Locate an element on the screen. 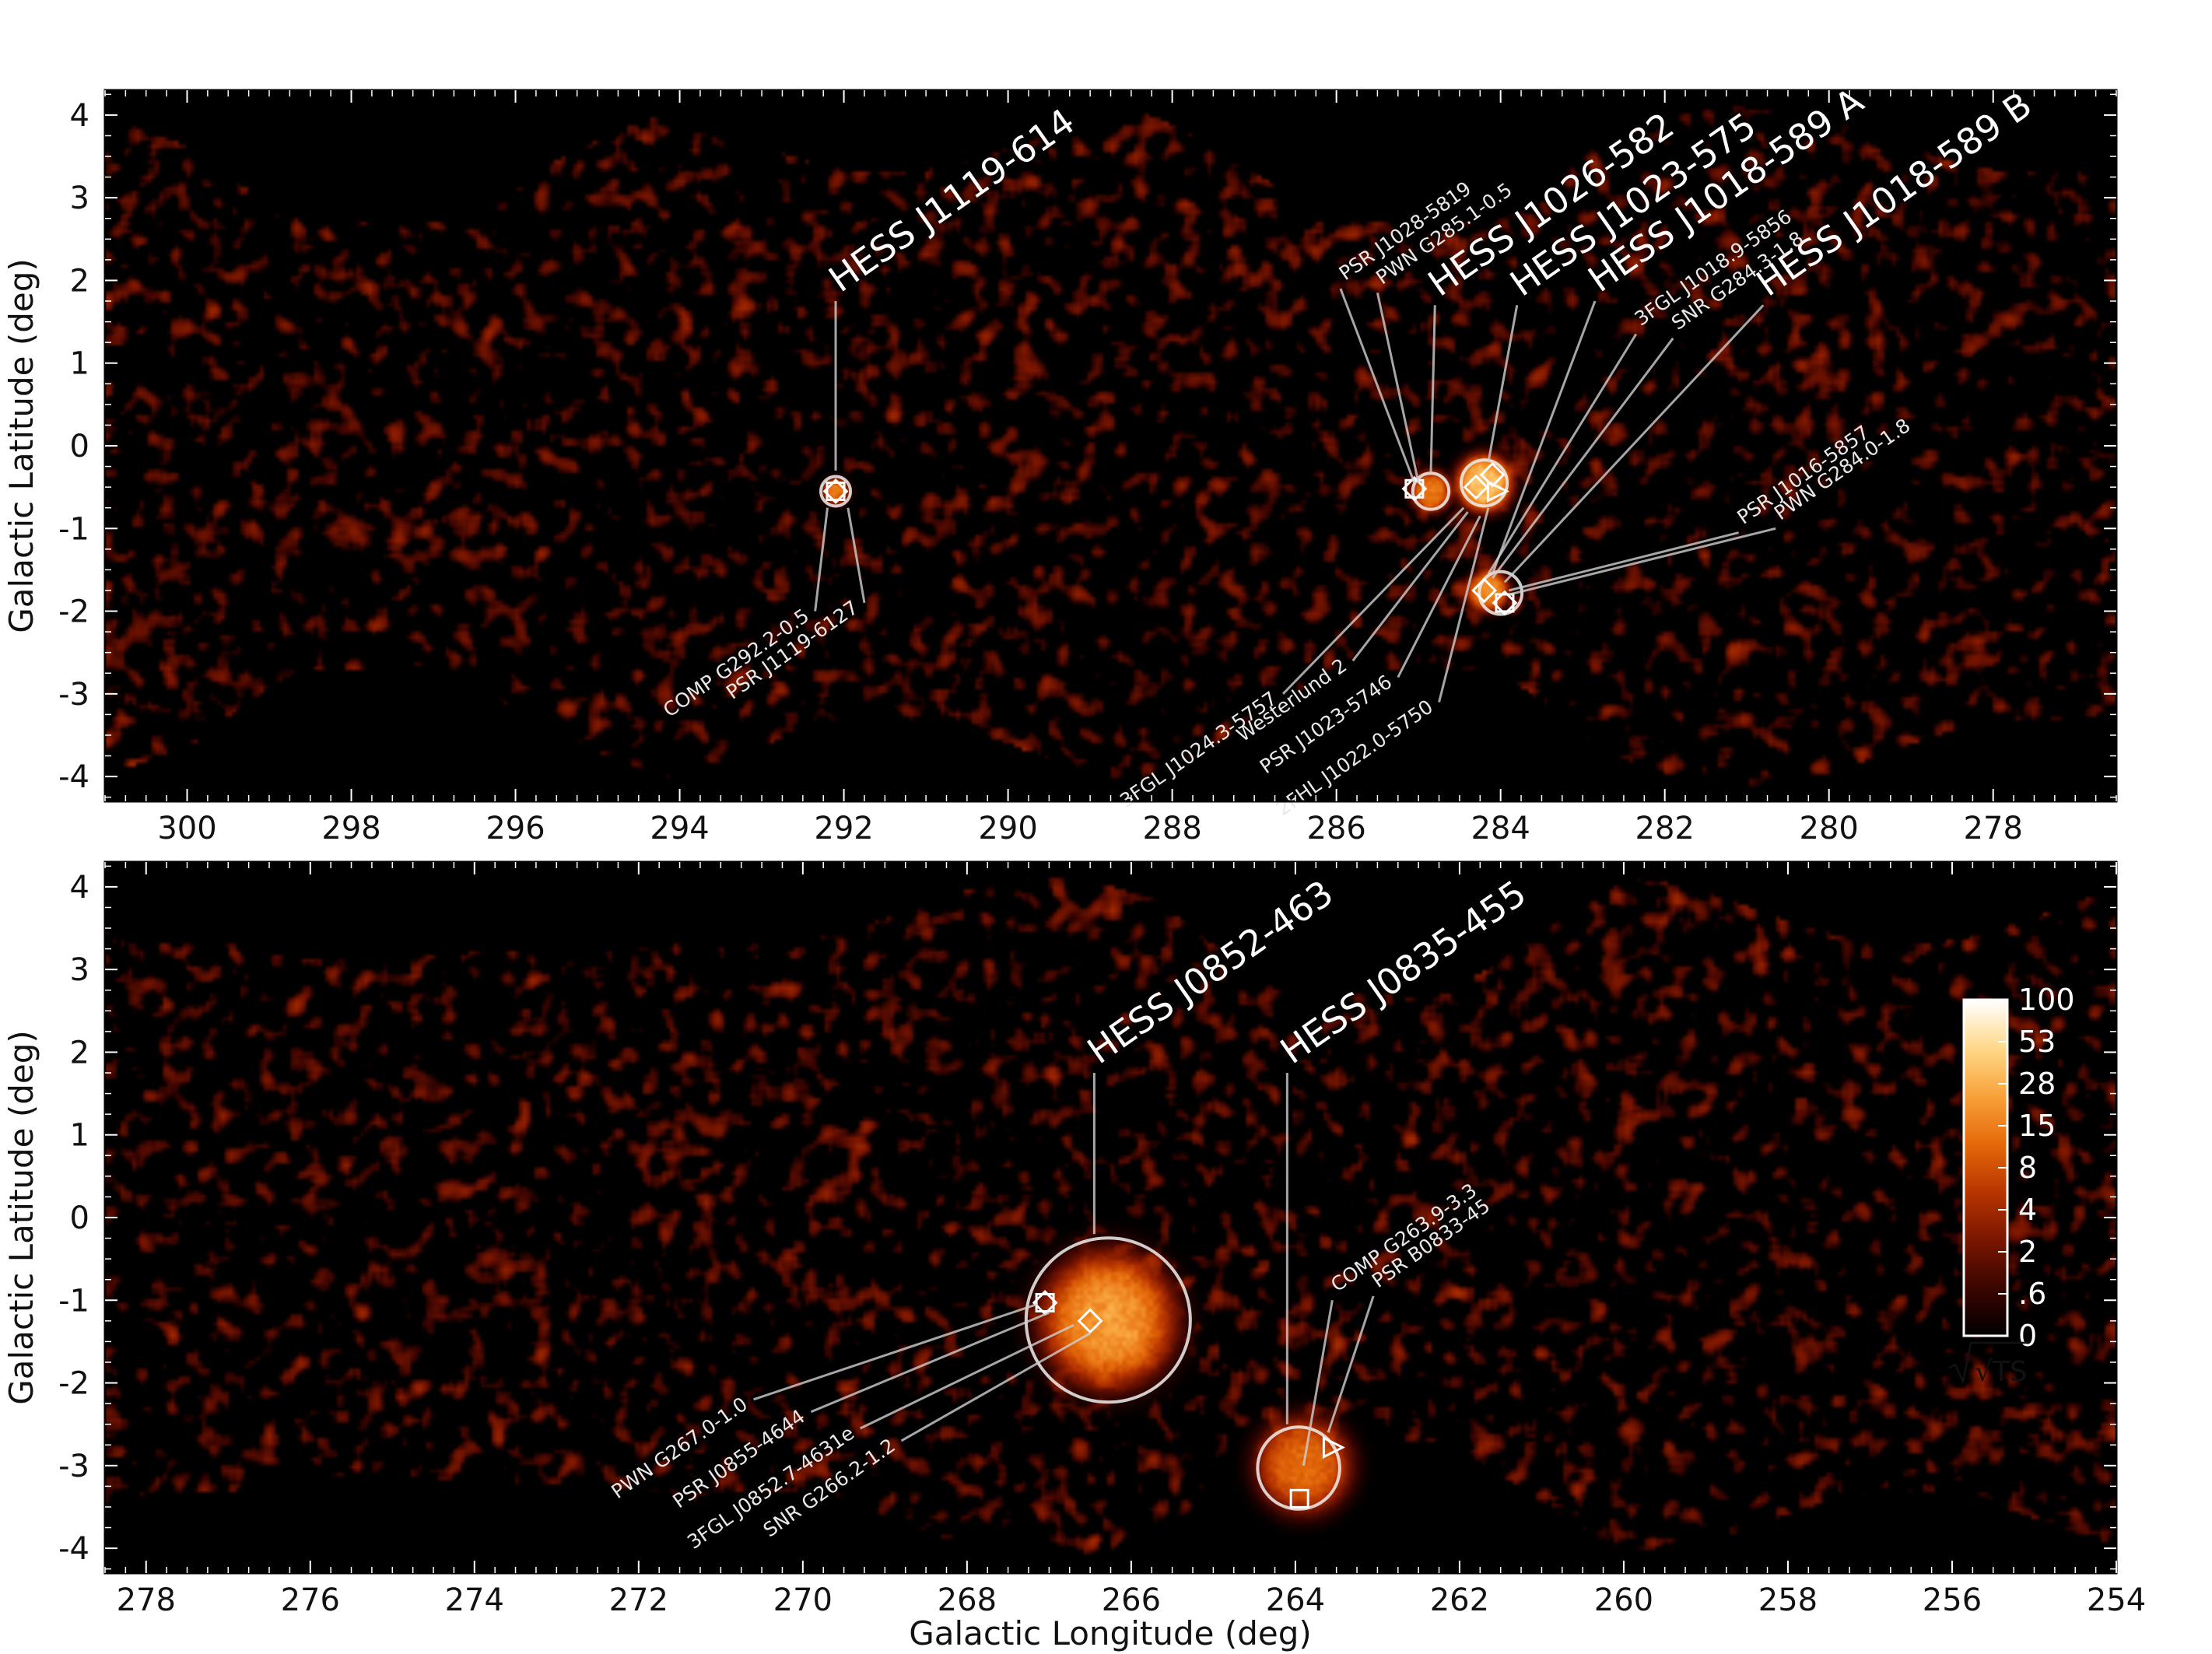  x-tick-label: 268 is located at coordinates (967, 1600).